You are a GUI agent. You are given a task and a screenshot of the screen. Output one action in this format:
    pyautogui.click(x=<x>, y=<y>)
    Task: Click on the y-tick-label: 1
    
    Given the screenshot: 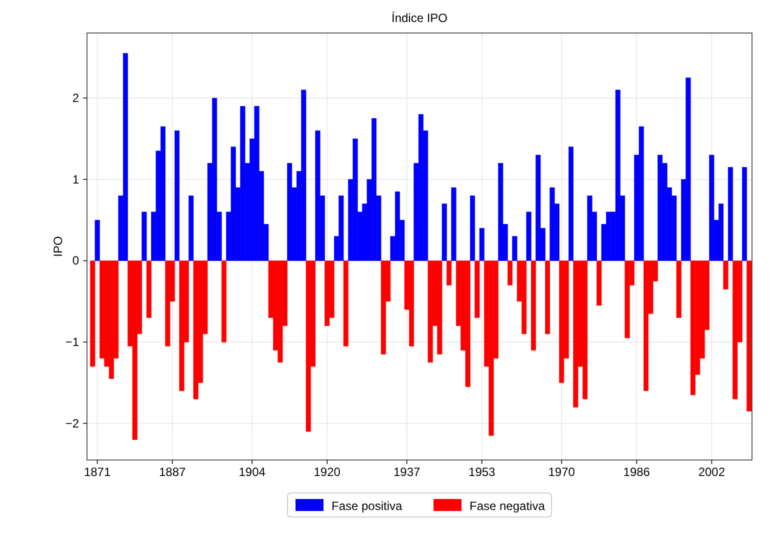 What is the action you would take?
    pyautogui.click(x=76, y=179)
    